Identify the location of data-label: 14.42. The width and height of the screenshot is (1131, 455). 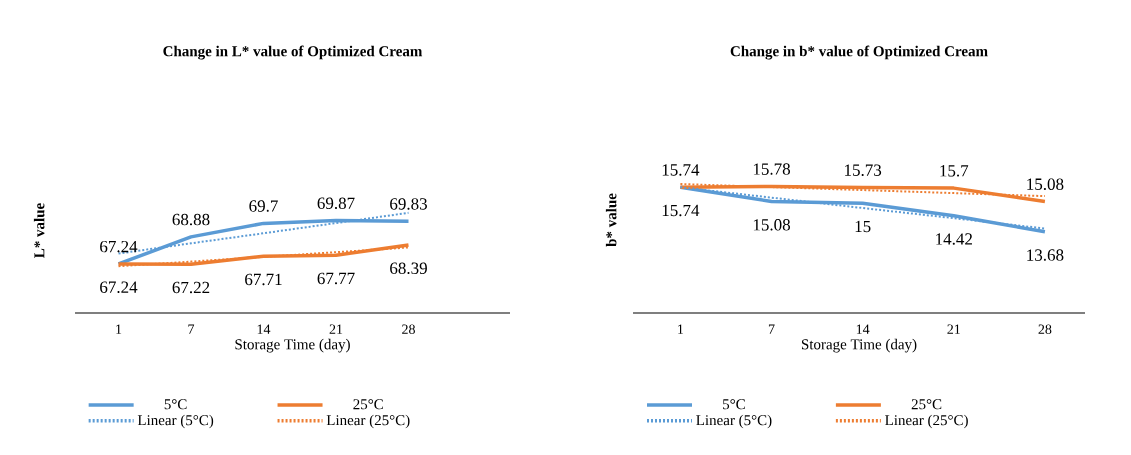
(954, 239).